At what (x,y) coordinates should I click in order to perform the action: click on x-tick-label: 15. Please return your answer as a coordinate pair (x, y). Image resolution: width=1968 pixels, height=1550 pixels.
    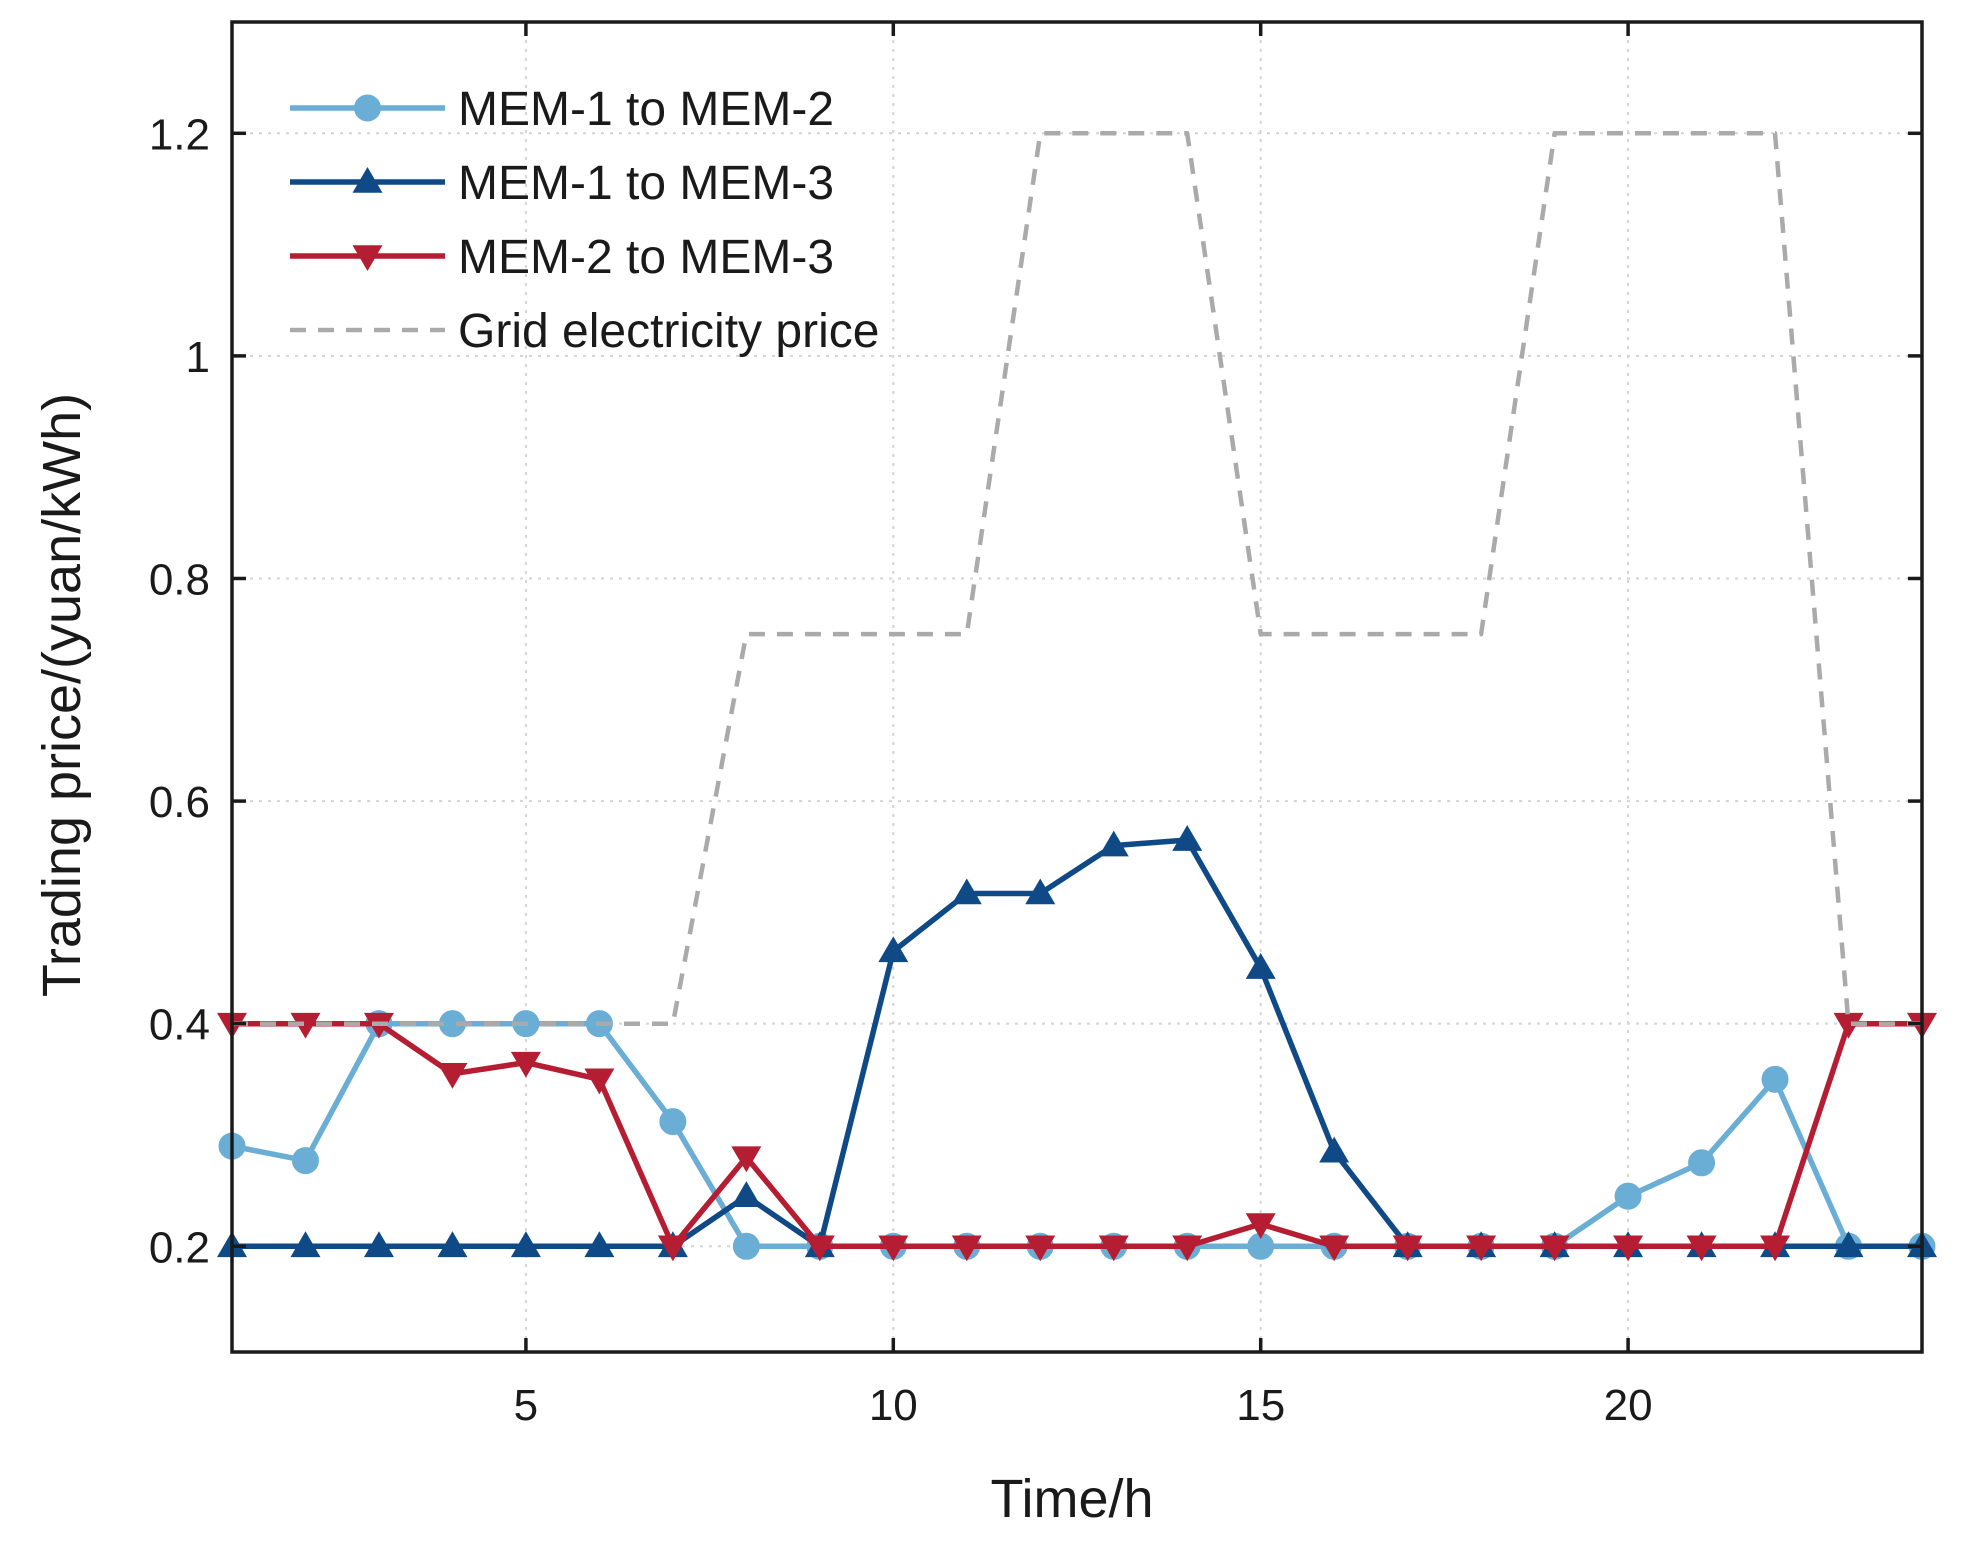
    Looking at the image, I should click on (1260, 1405).